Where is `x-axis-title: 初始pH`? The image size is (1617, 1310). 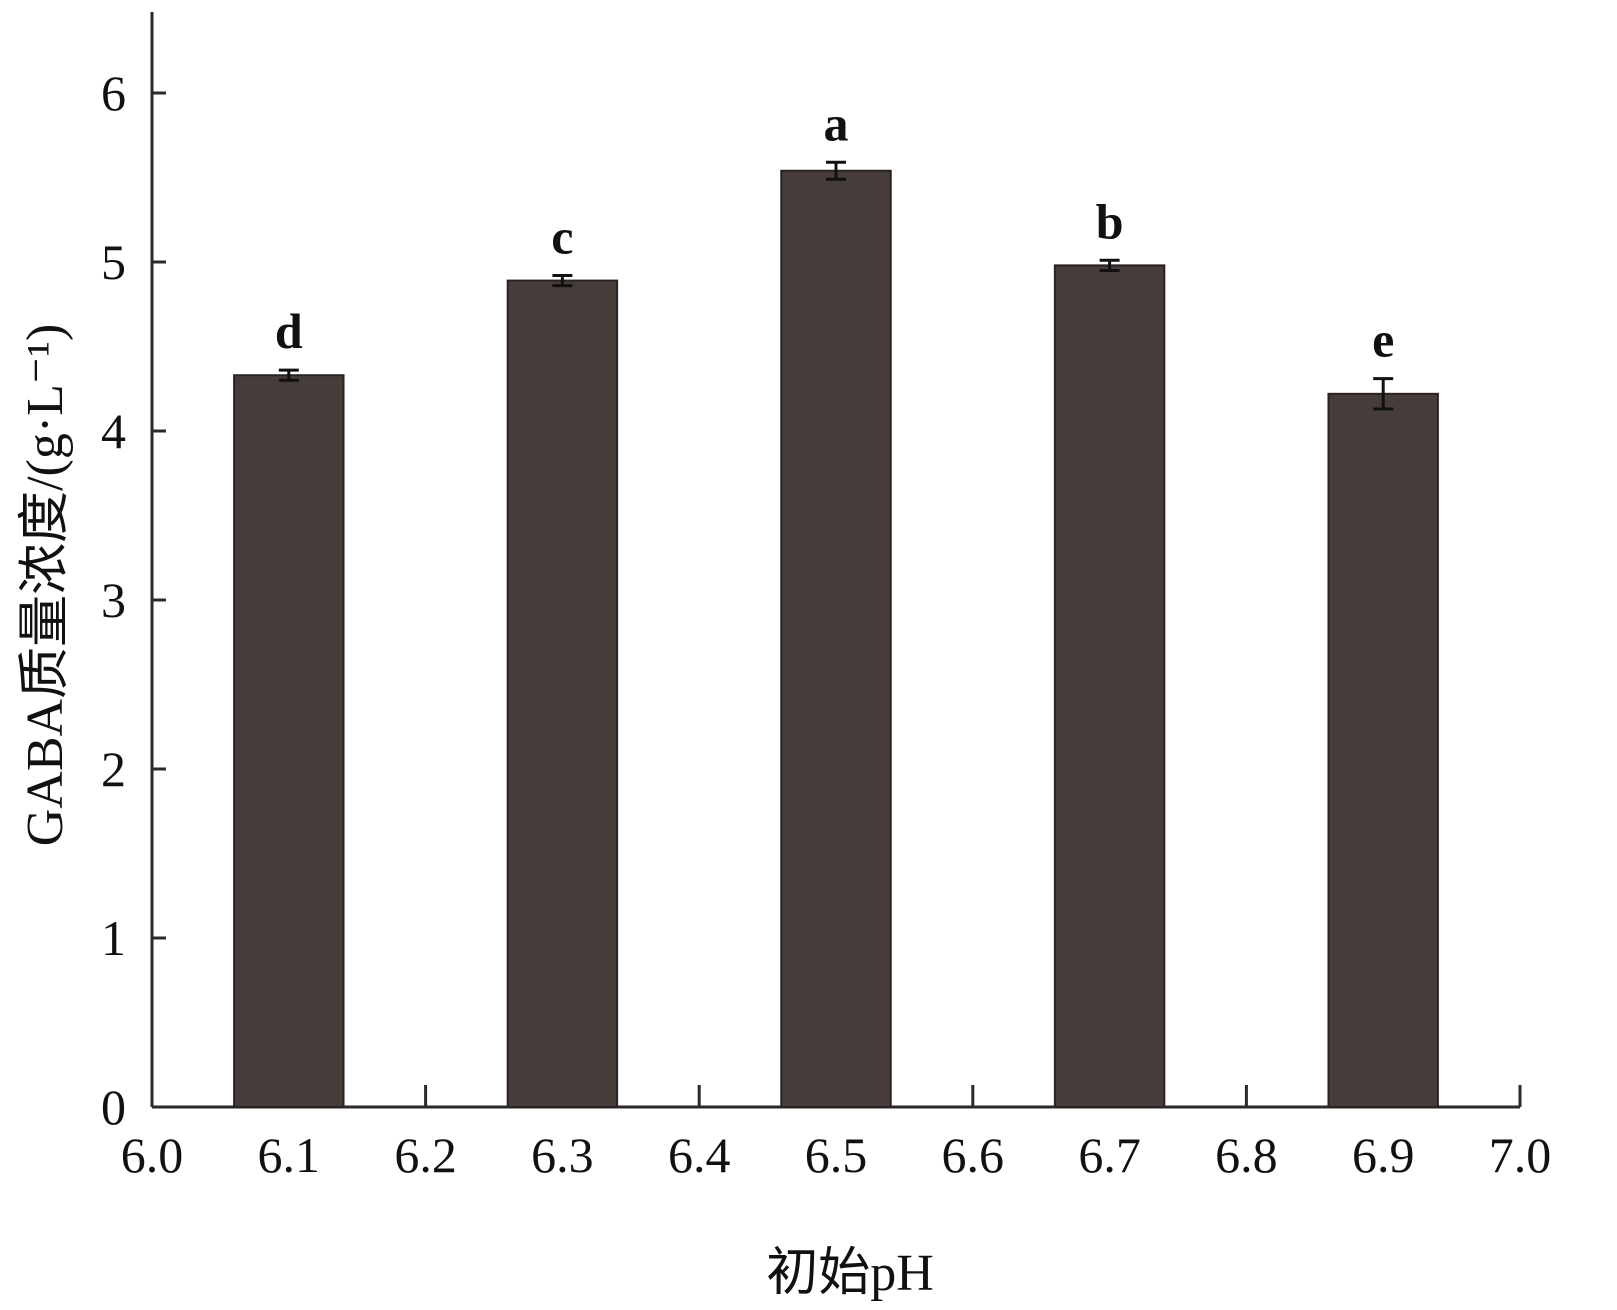
x-axis-title: 初始pH is located at coordinates (850, 1273).